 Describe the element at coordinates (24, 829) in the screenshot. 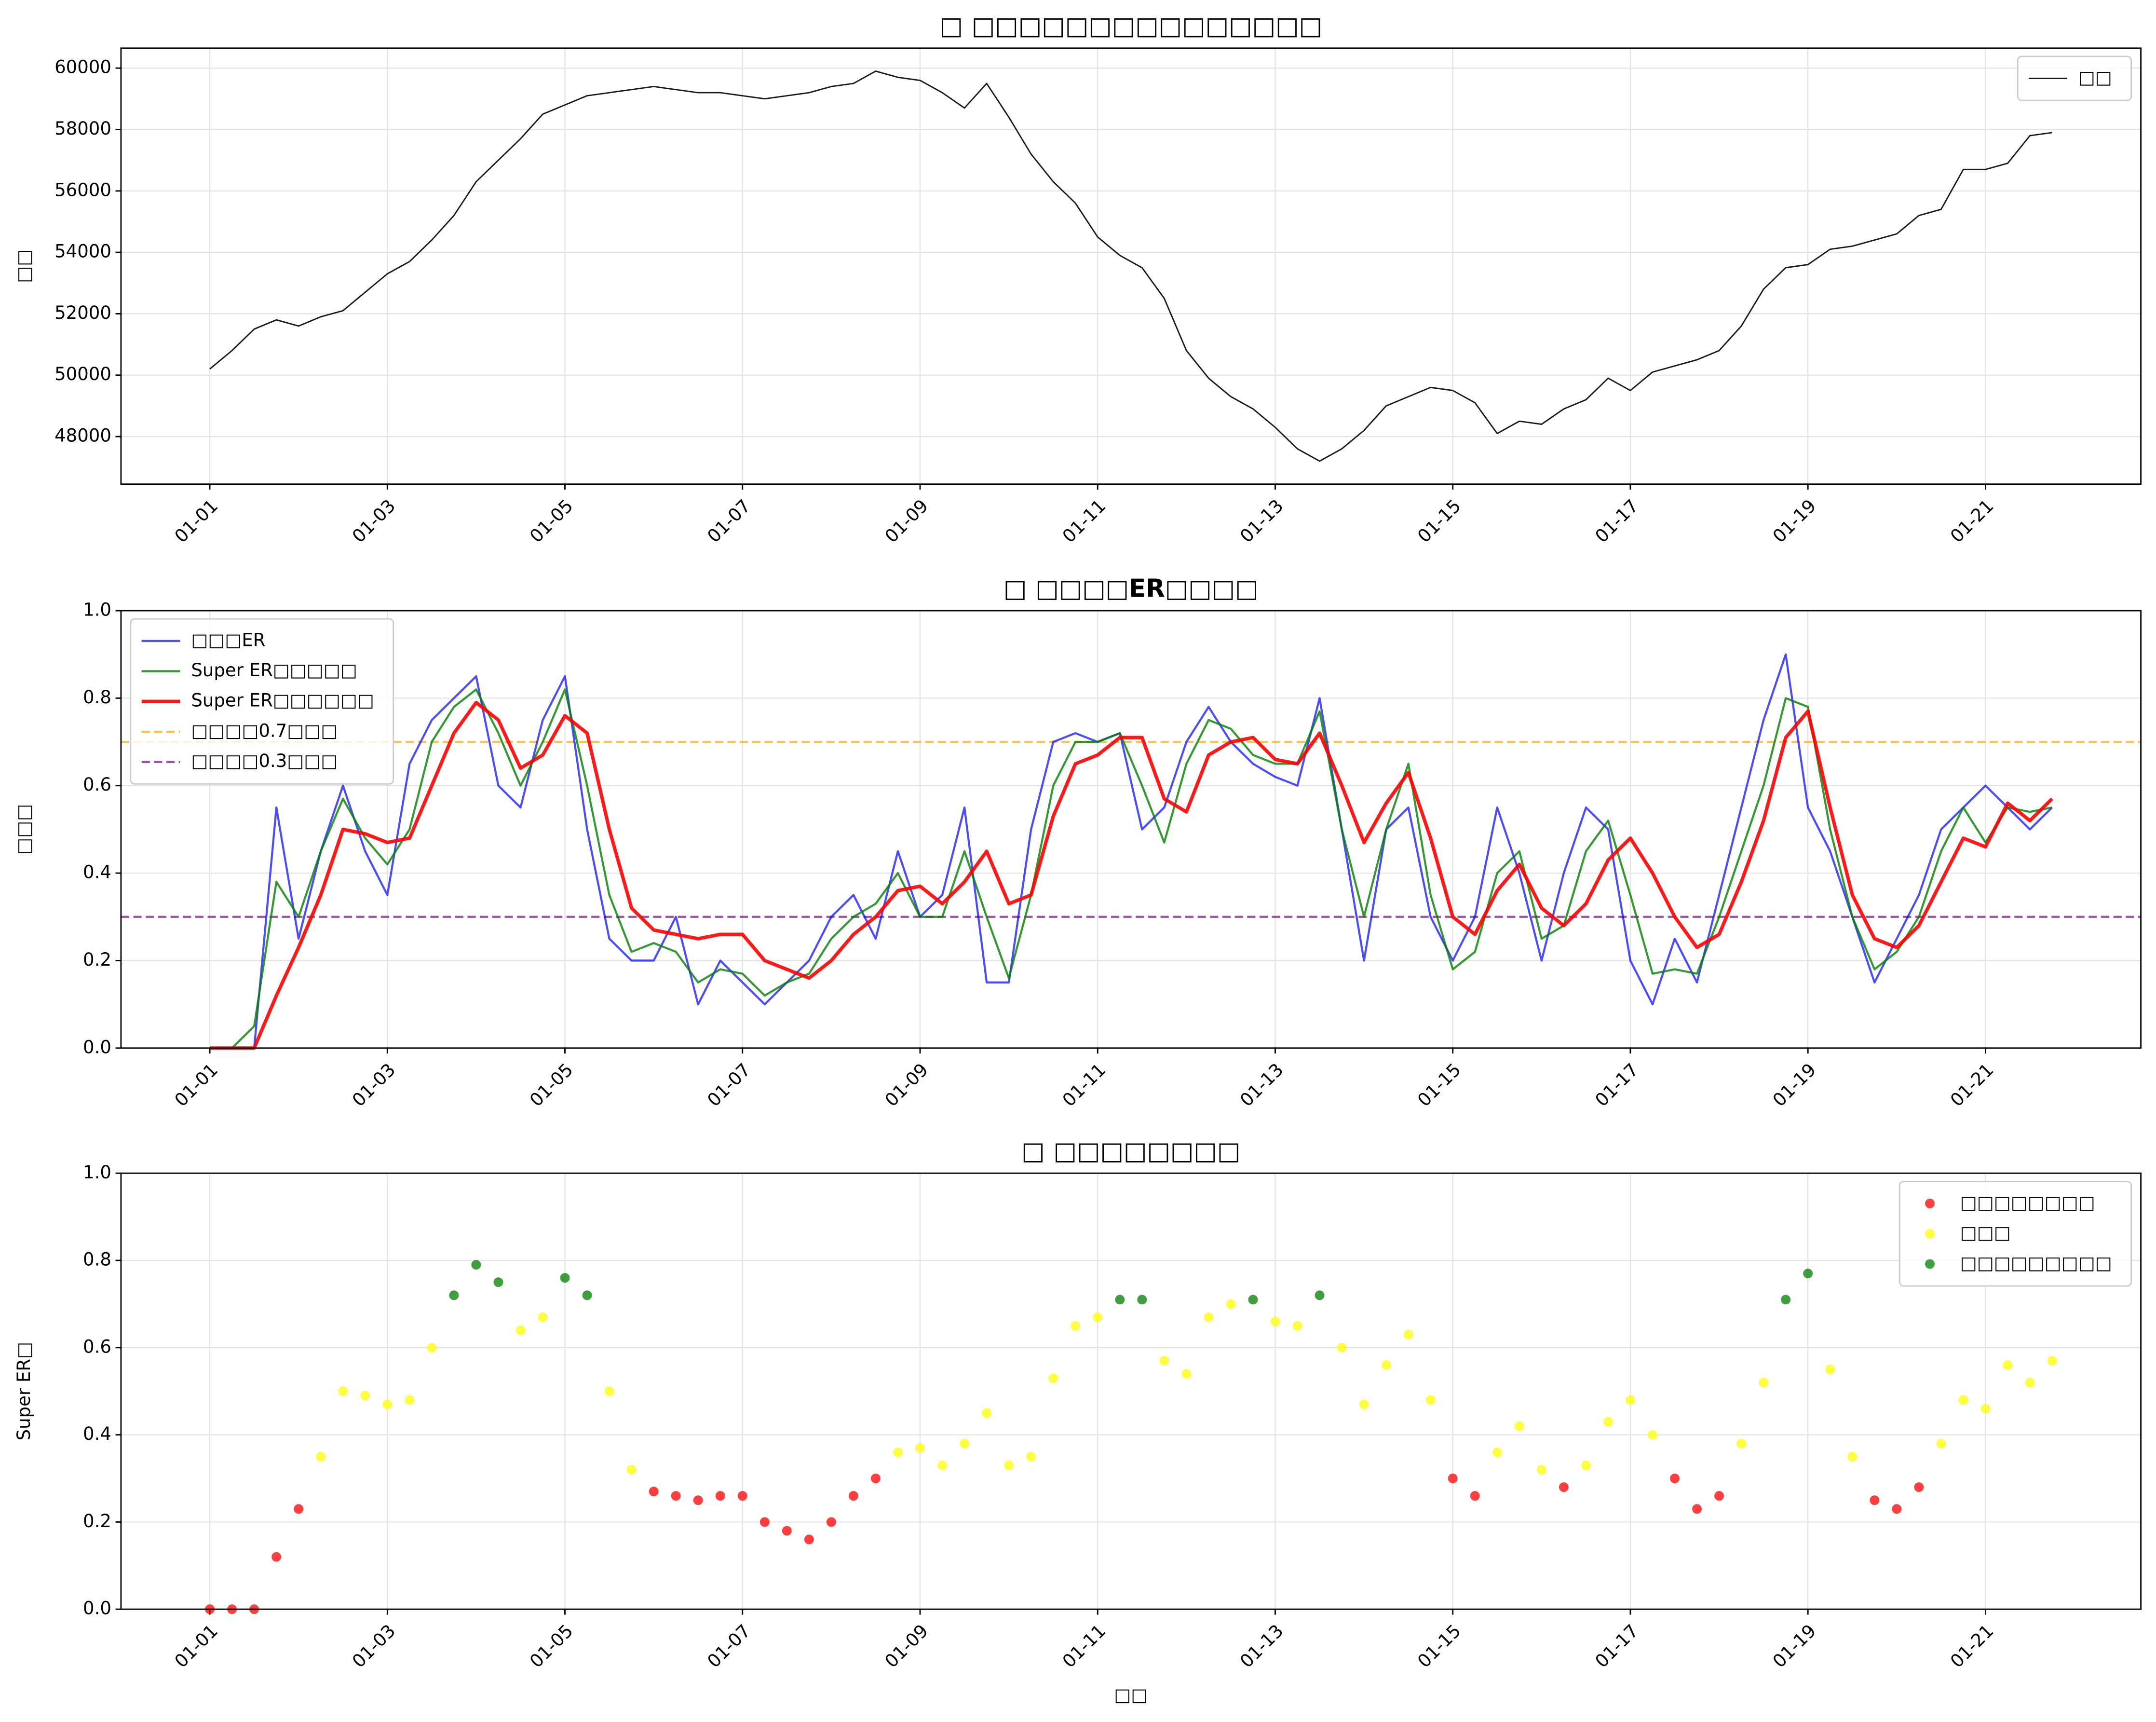

I see `y-axis-label: □□□` at that location.